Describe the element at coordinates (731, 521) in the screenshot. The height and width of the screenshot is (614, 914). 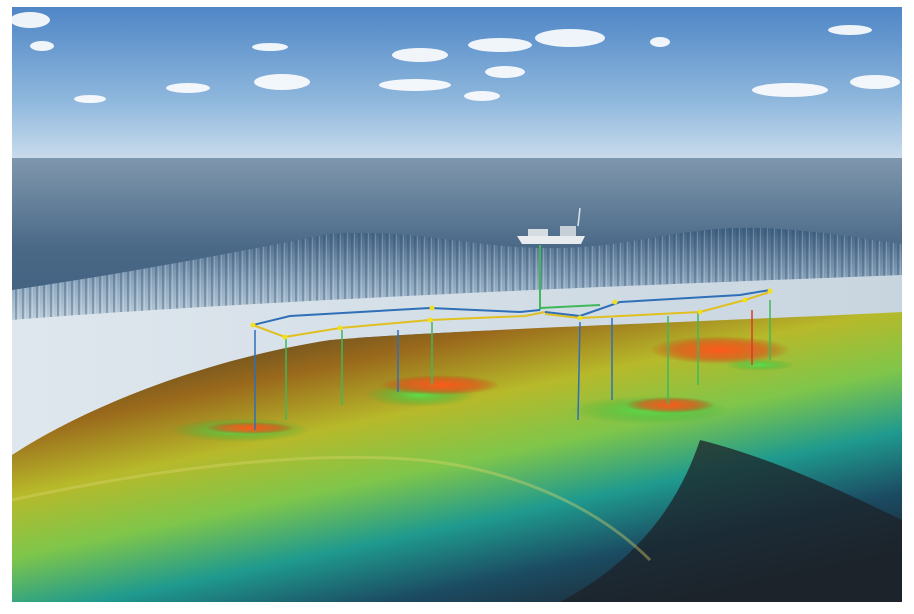
I see `dark-terrain` at that location.